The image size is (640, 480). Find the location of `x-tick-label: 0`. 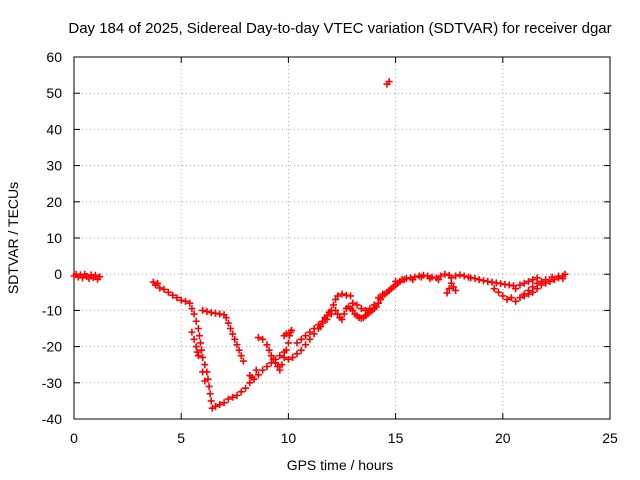

x-tick-label: 0 is located at coordinates (74, 438).